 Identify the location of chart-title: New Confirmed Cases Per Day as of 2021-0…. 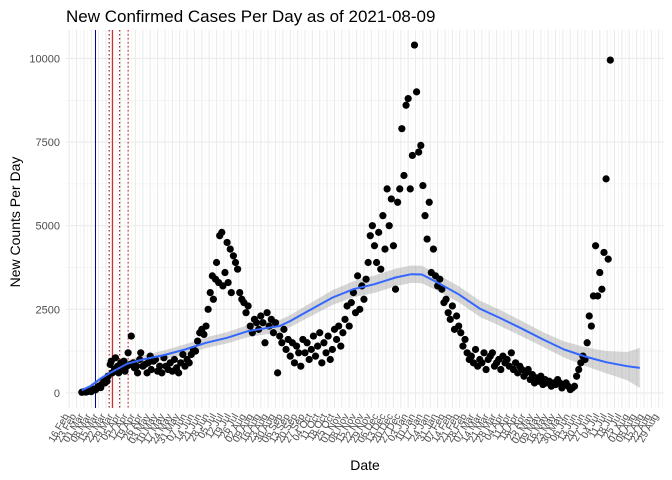
(250, 16).